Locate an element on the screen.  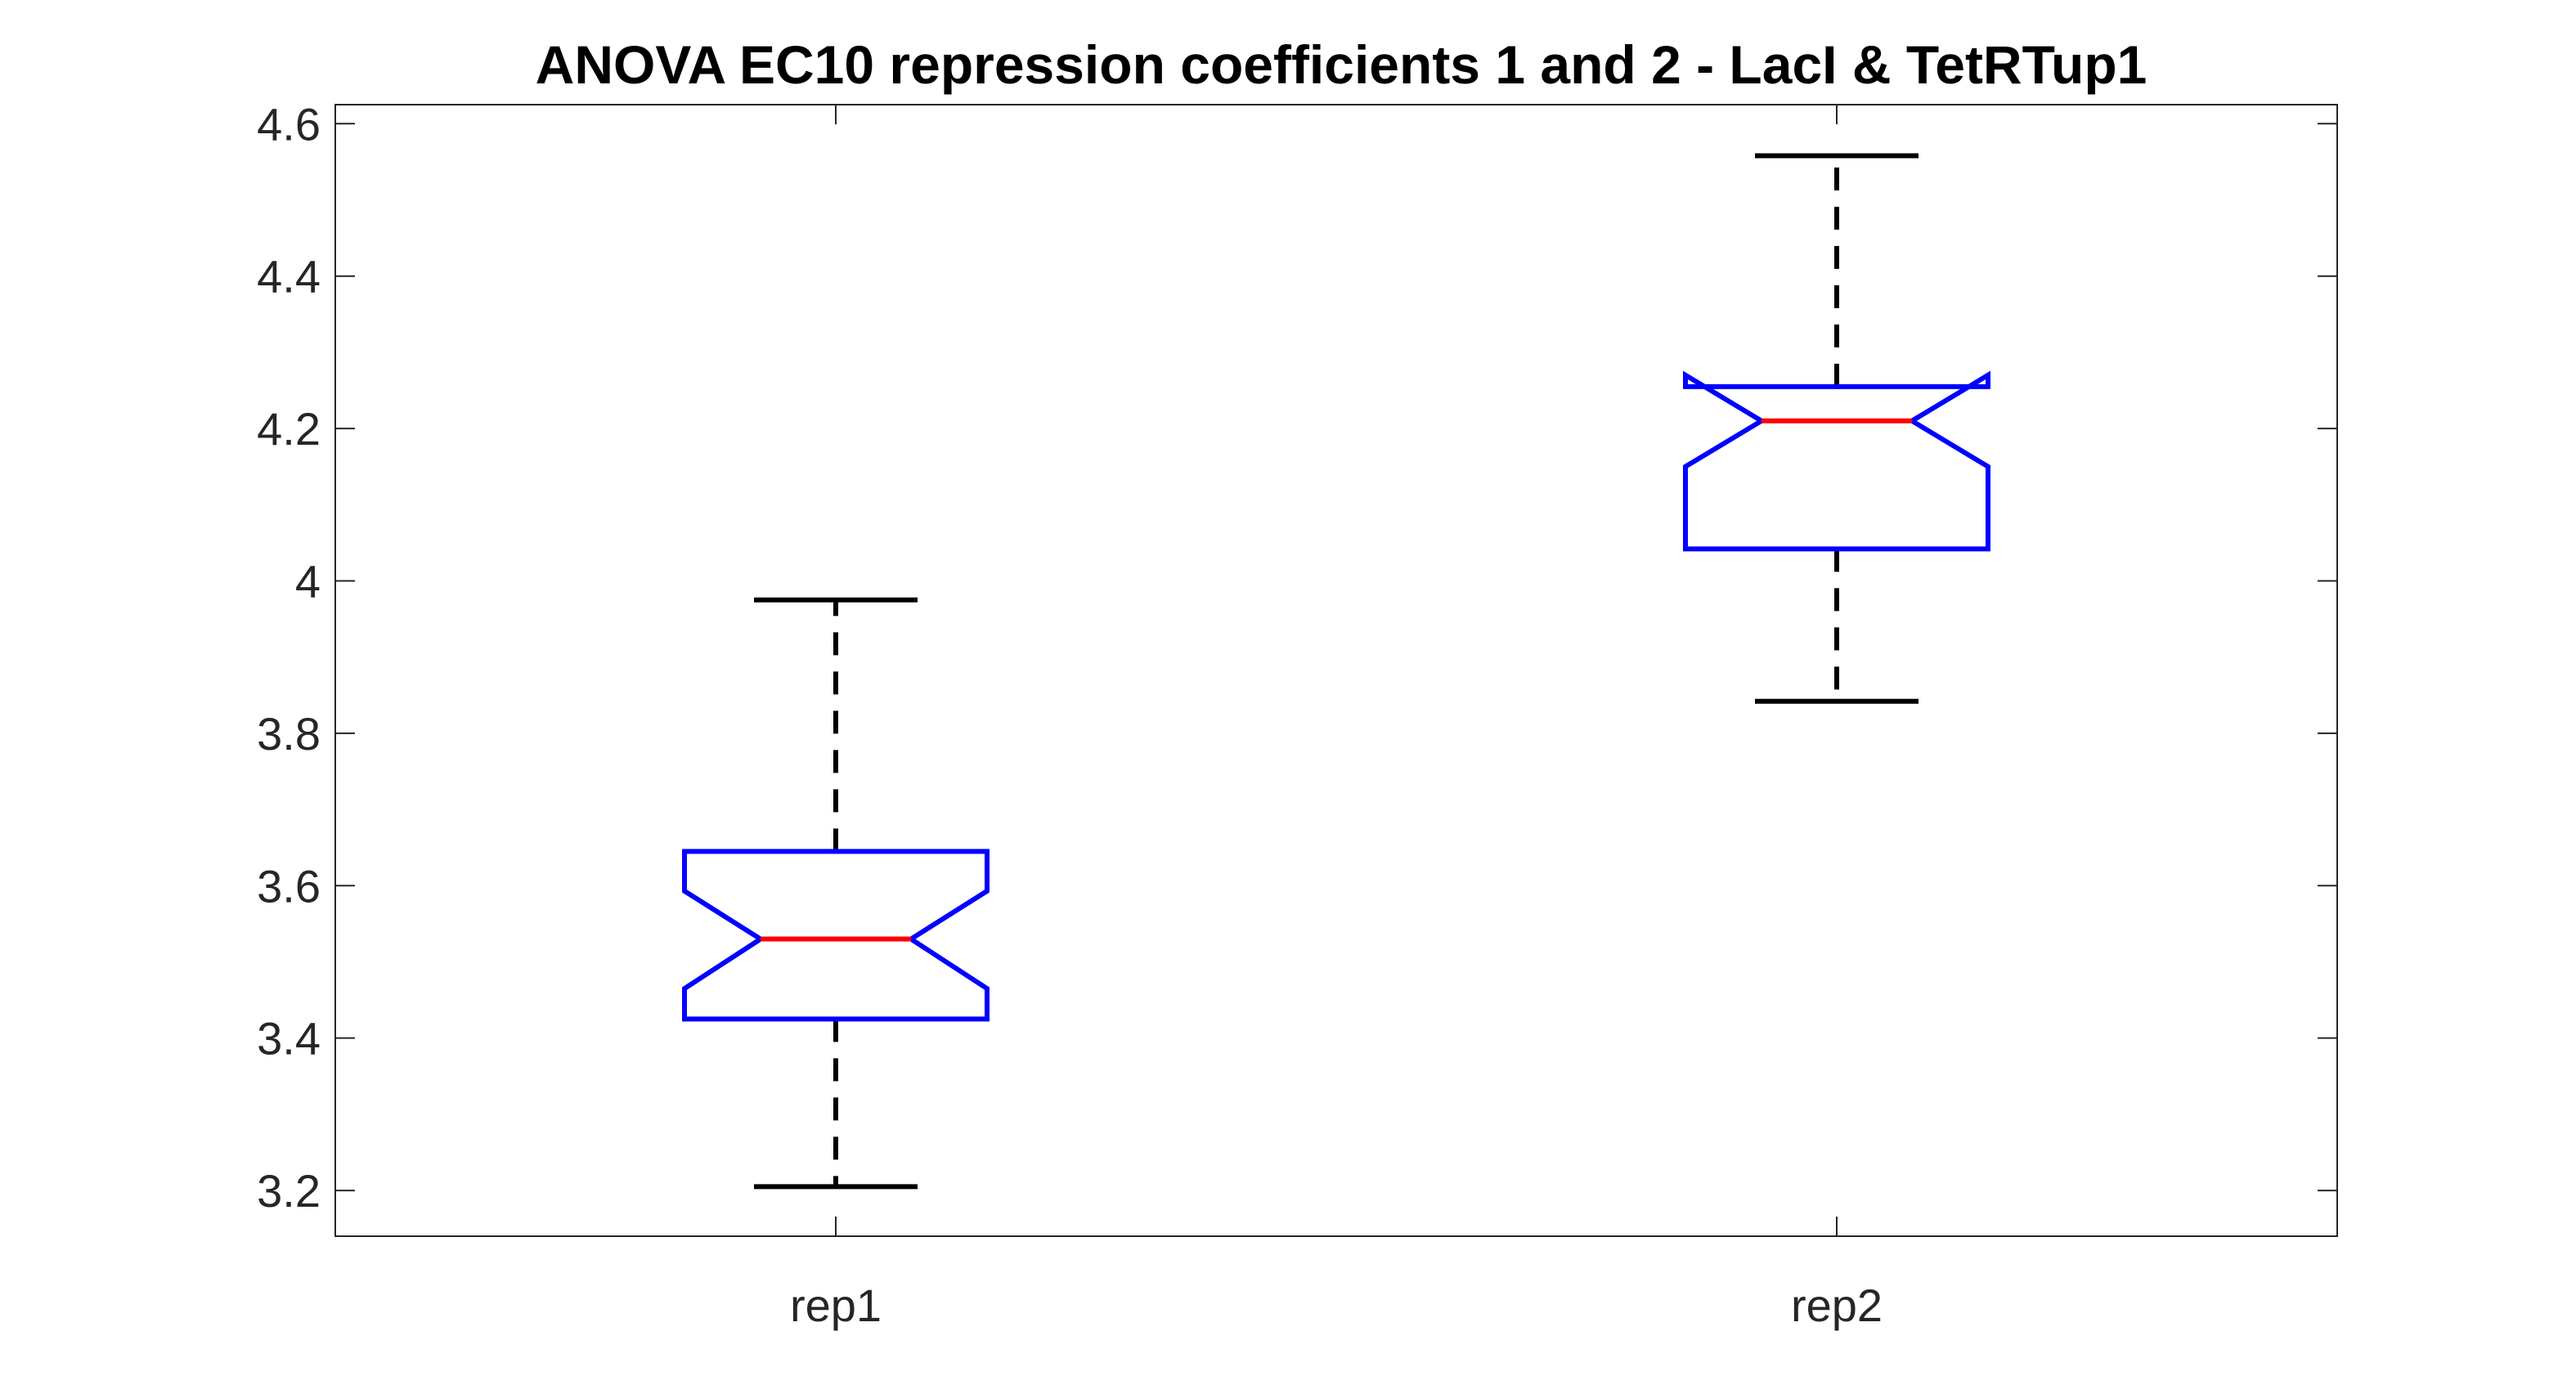
y-tick-label: 3.2 is located at coordinates (289, 1191).